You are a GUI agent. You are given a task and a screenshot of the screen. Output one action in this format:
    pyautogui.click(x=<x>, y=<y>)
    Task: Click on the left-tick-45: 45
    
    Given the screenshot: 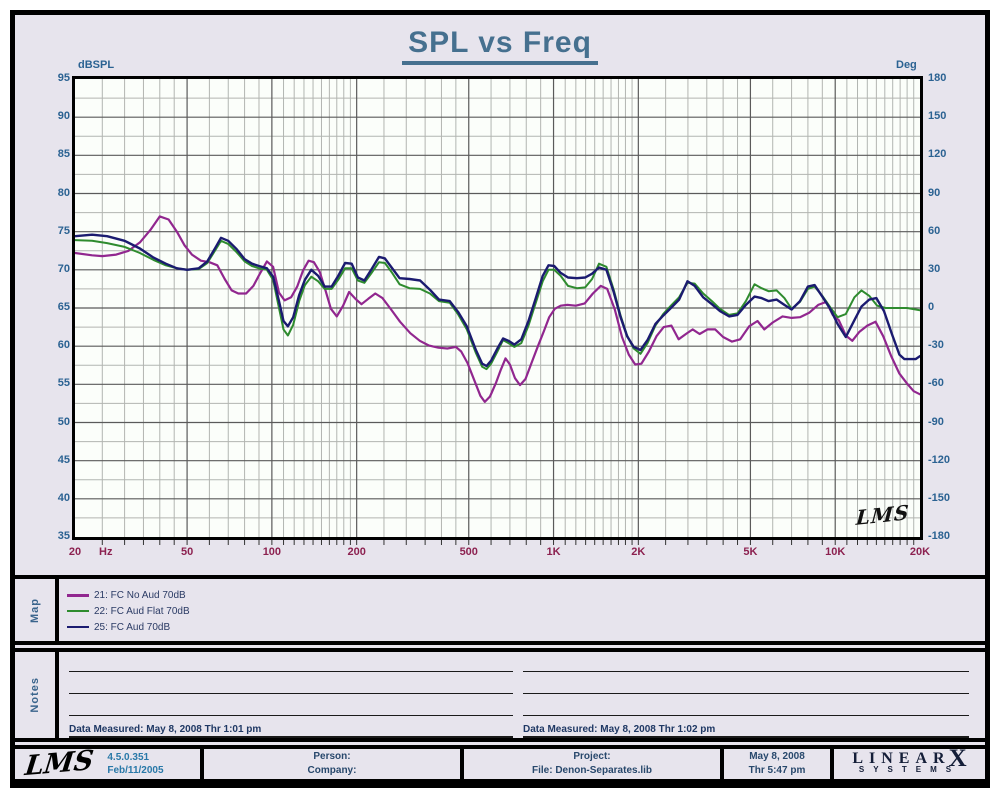 What is the action you would take?
    pyautogui.click(x=63, y=459)
    